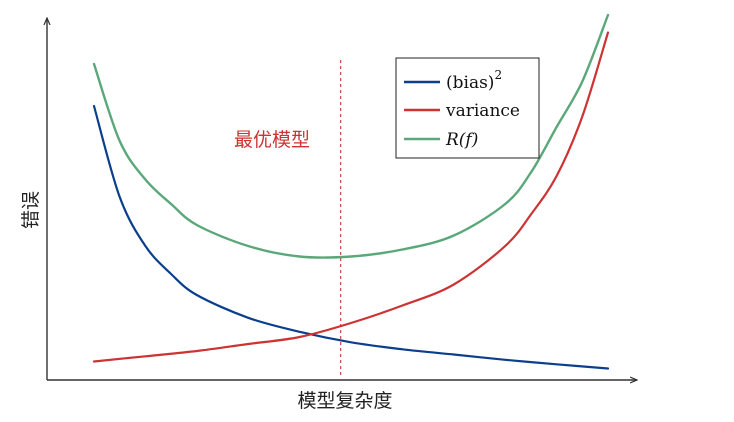 This screenshot has height=422, width=734. Describe the element at coordinates (272, 140) in the screenshot. I see `optimal-model-label: 最优模型` at that location.